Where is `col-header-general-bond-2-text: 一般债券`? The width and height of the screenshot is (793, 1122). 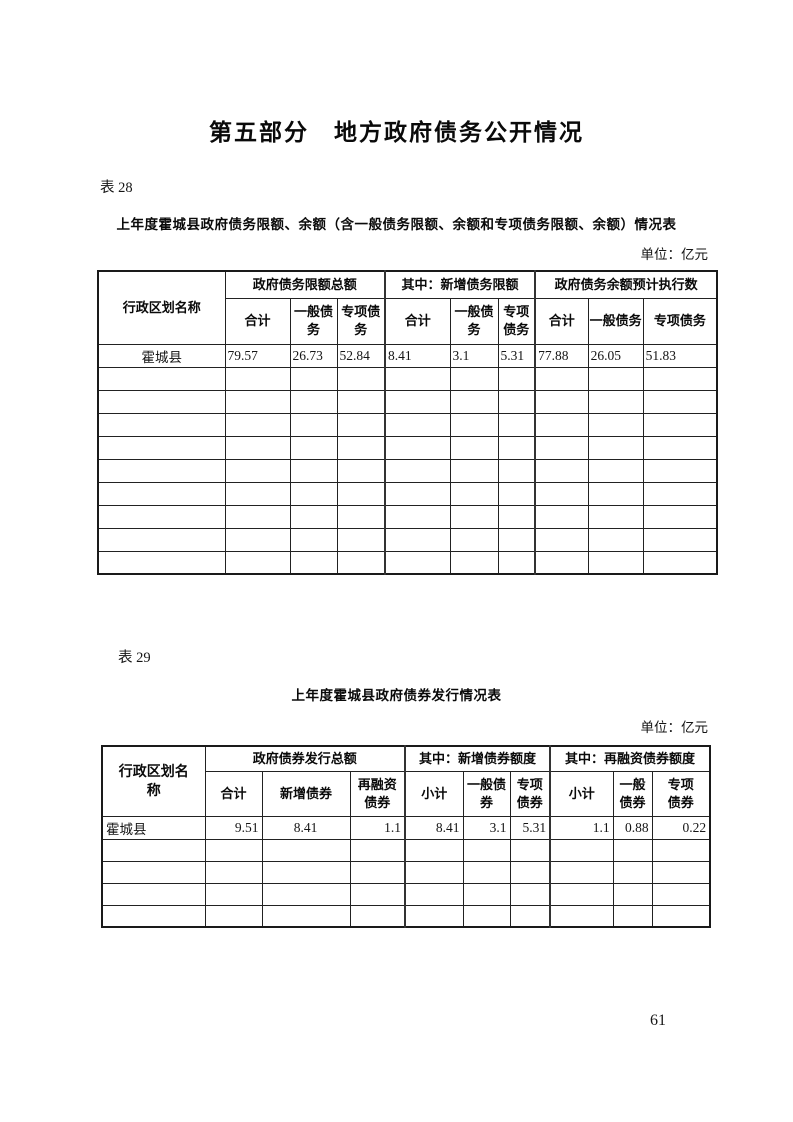
col-header-general-bond-2-text: 一般债券 is located at coordinates (632, 793).